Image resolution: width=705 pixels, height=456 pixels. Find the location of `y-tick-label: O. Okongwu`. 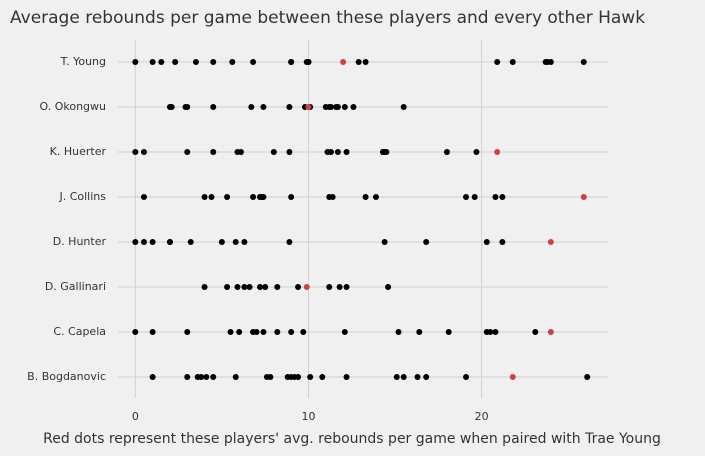

y-tick-label: O. Okongwu is located at coordinates (73, 106).